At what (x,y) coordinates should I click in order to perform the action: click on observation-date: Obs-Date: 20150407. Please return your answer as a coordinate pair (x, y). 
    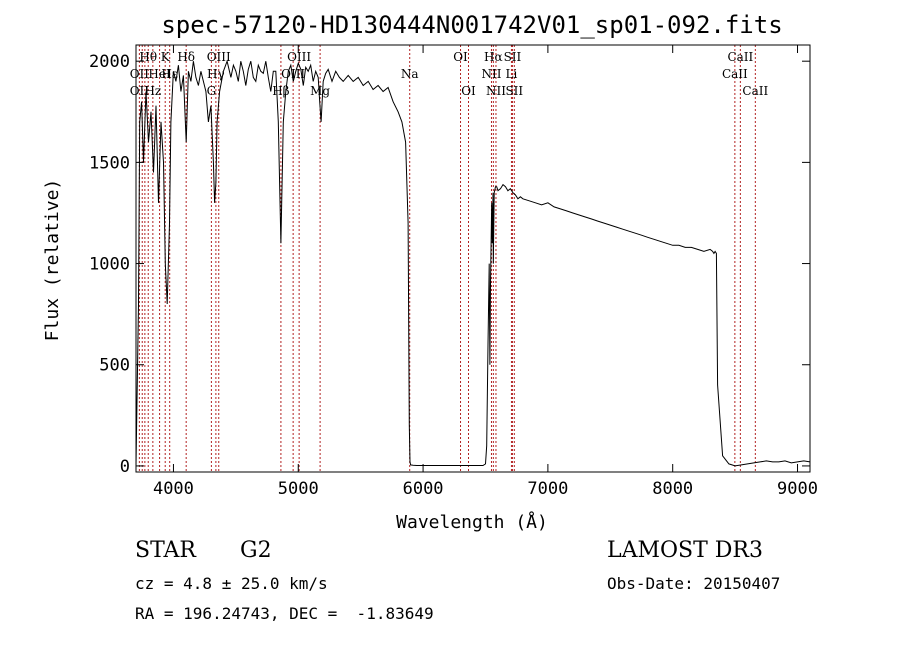
    Looking at the image, I should click on (694, 583).